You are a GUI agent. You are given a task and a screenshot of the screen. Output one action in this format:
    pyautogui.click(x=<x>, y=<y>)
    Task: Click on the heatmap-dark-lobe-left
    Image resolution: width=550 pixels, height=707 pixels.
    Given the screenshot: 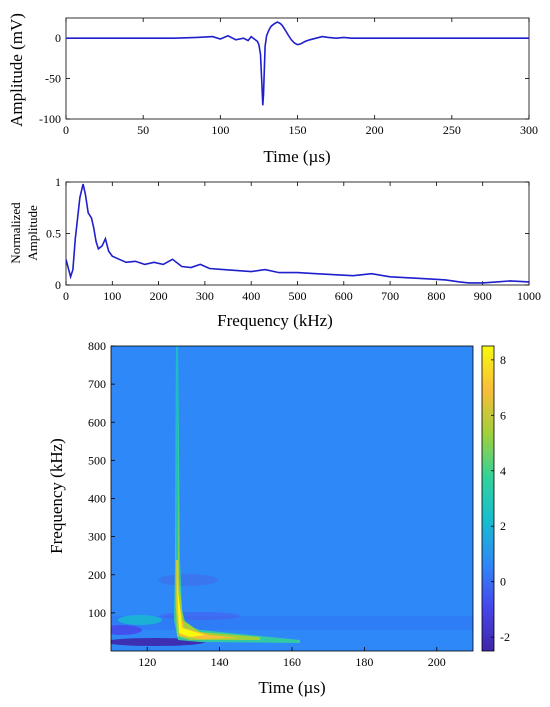 What is the action you would take?
    pyautogui.click(x=126, y=630)
    